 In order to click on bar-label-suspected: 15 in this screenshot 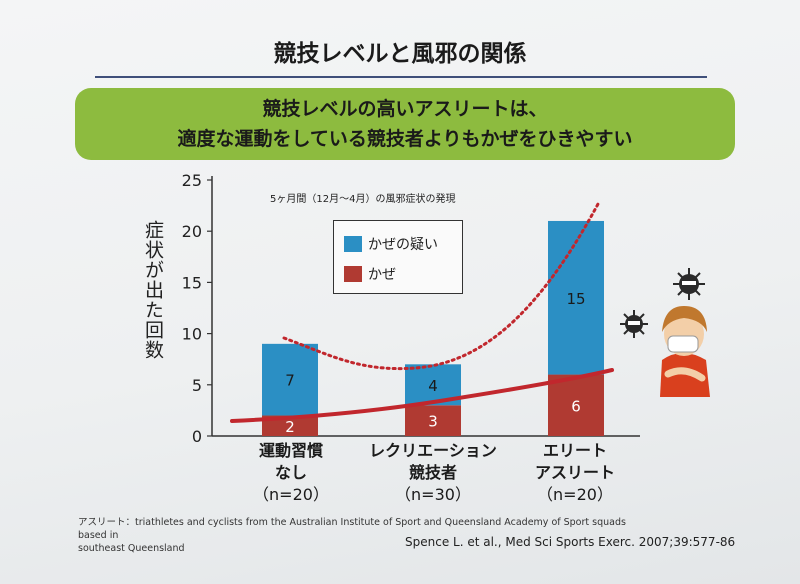, I will do `click(575, 299)`.